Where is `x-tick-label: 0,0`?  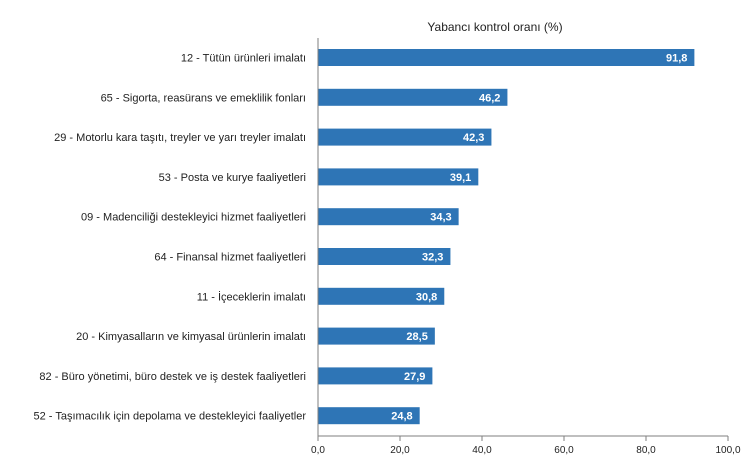
x-tick-label: 0,0 is located at coordinates (318, 450).